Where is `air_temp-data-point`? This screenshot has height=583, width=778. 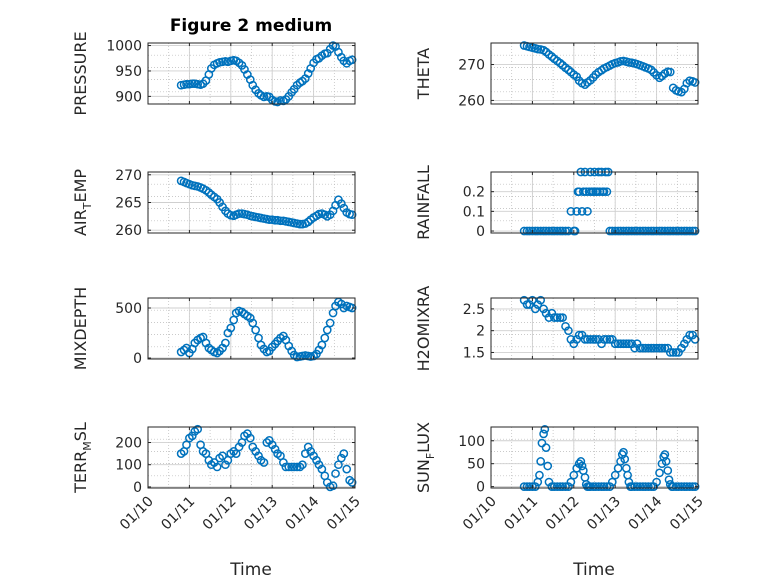 air_temp-data-point is located at coordinates (239, 213).